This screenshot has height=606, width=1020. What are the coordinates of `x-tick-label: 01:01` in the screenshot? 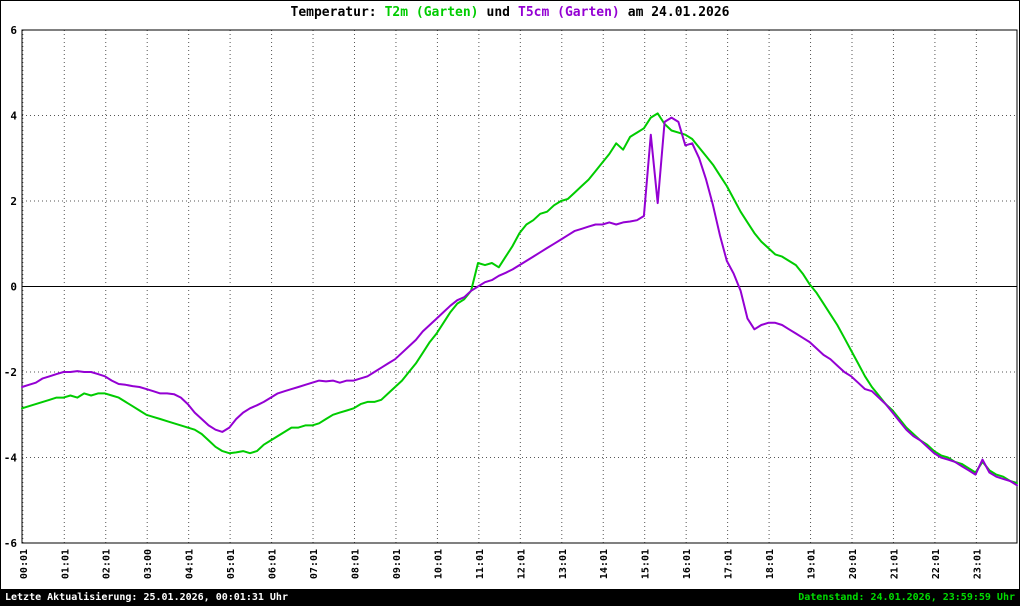 It's located at (65, 564).